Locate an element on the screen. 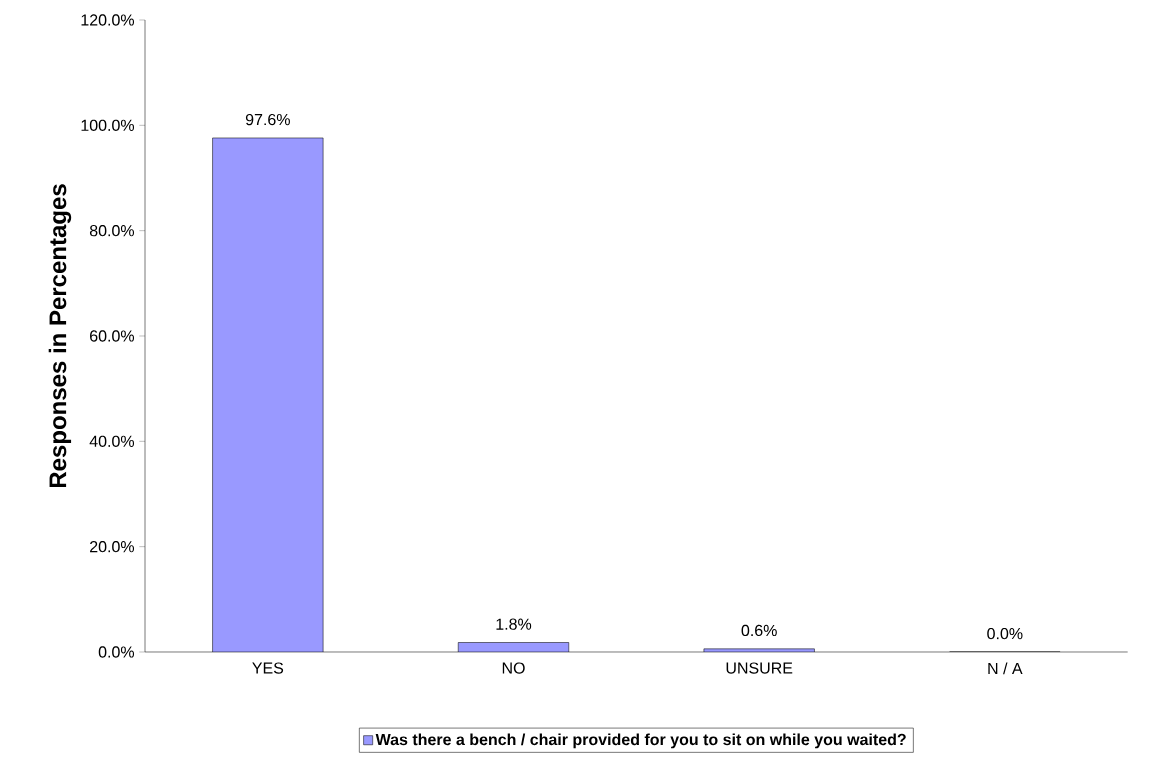 The width and height of the screenshot is (1160, 767). y-tick-label: 20.0% is located at coordinates (112, 547).